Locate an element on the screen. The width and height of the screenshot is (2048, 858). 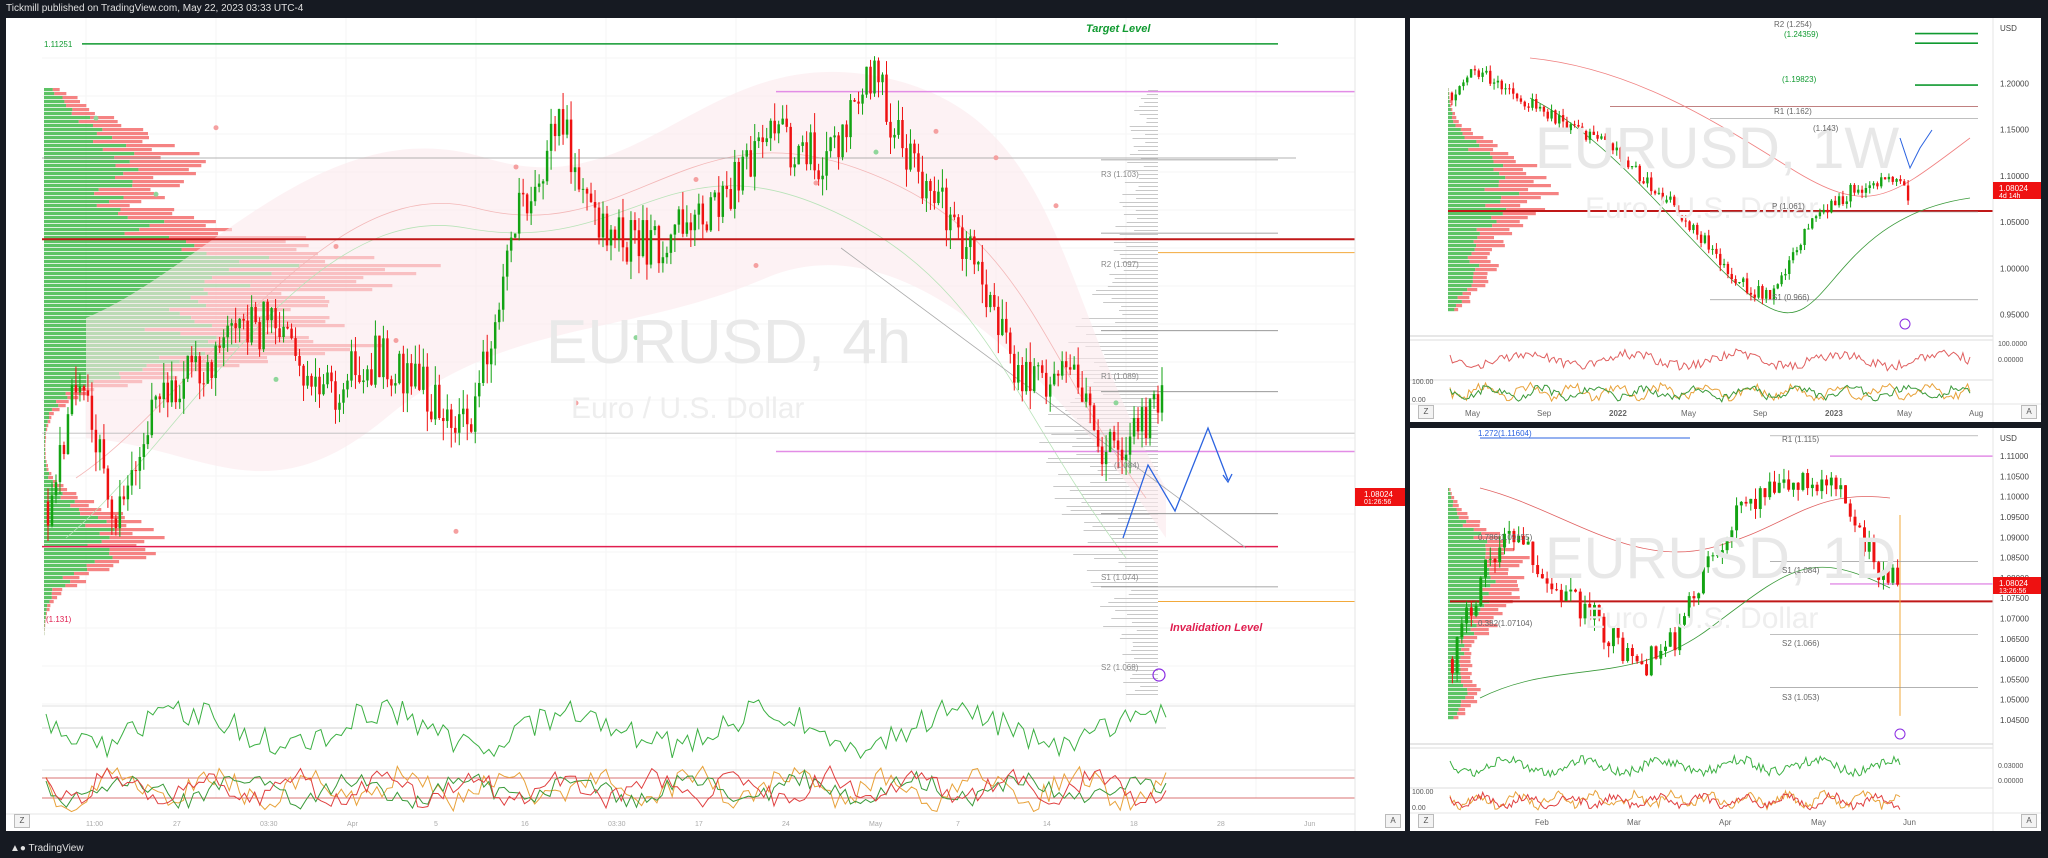
auto-scale-z-button-1w: Z is located at coordinates (1426, 412).